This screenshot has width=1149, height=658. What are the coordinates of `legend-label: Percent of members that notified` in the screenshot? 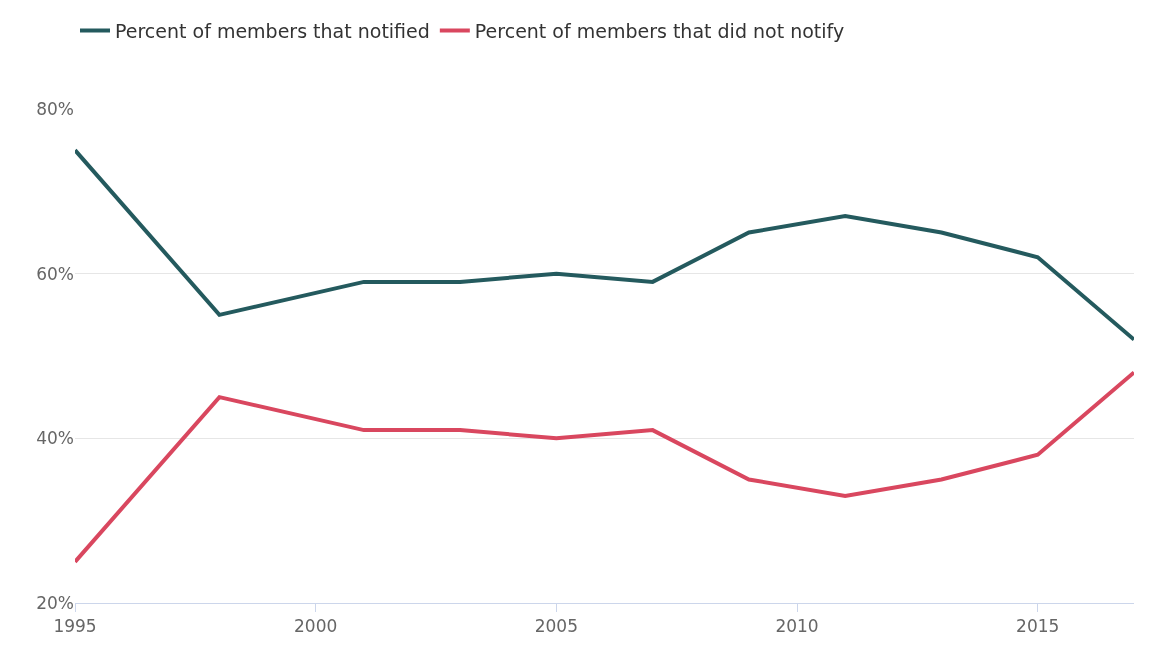 It's located at (272, 30).